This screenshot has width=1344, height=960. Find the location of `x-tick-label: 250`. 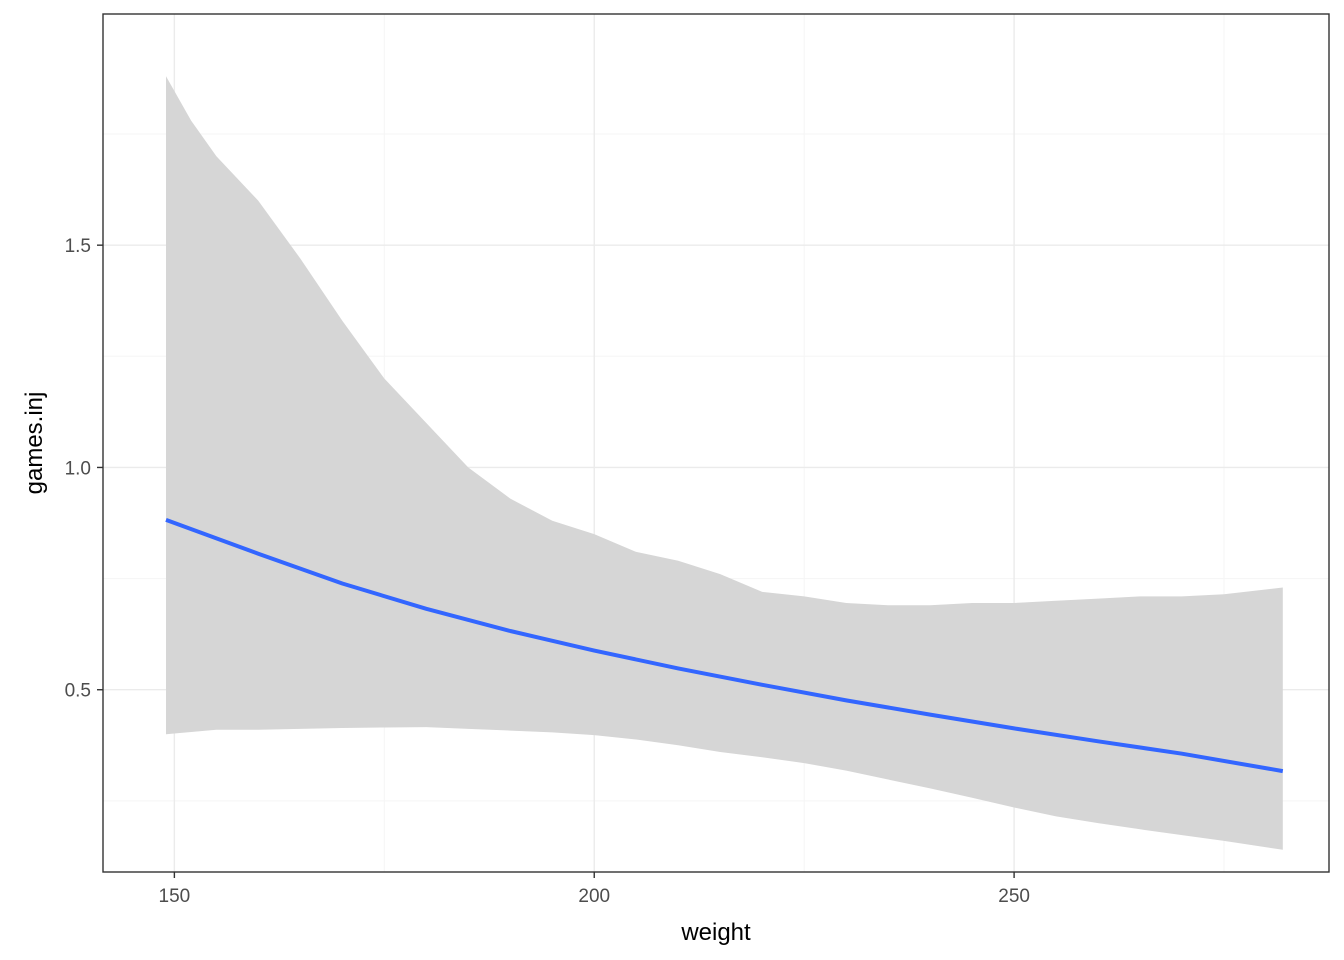

x-tick-label: 250 is located at coordinates (1014, 896).